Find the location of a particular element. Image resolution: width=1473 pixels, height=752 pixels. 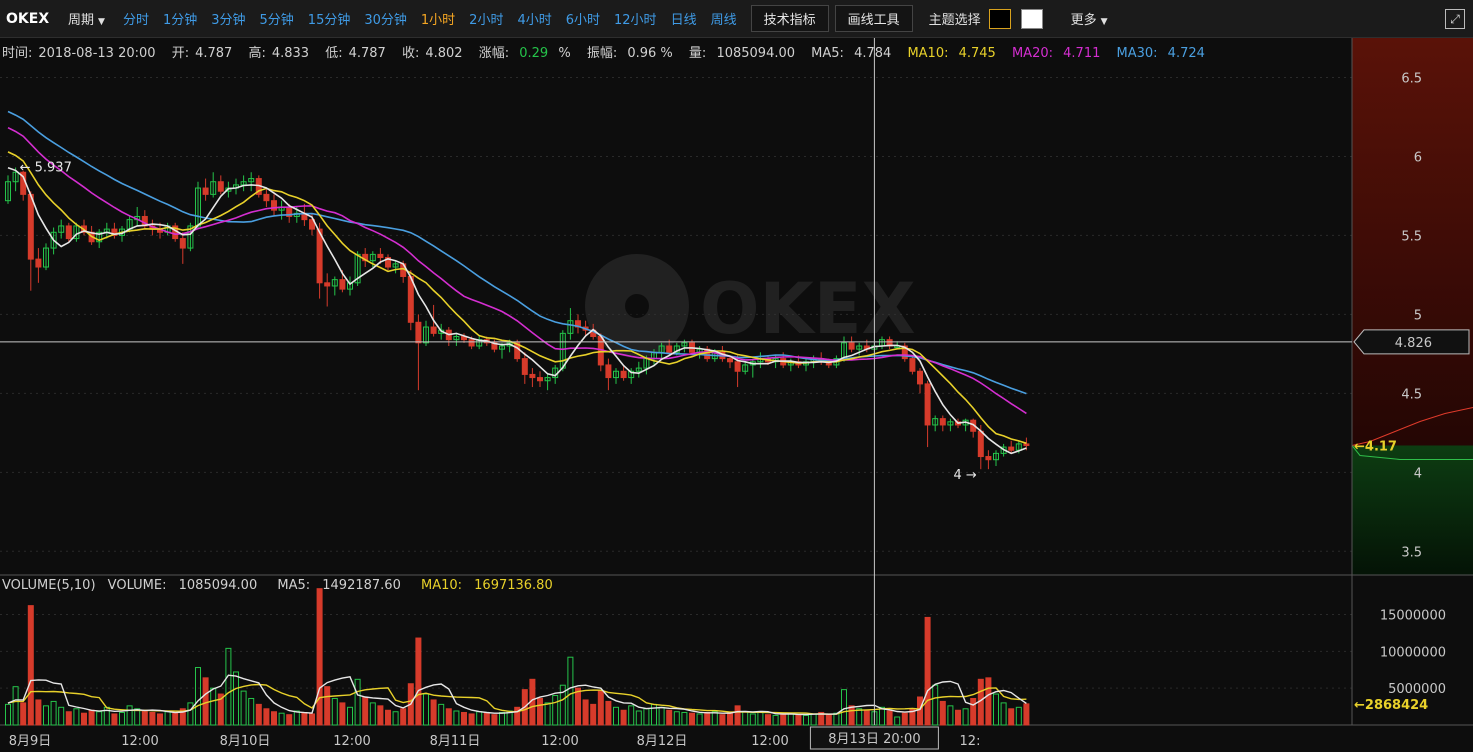

vol-volume-value: 1085094.00 is located at coordinates (218, 585).